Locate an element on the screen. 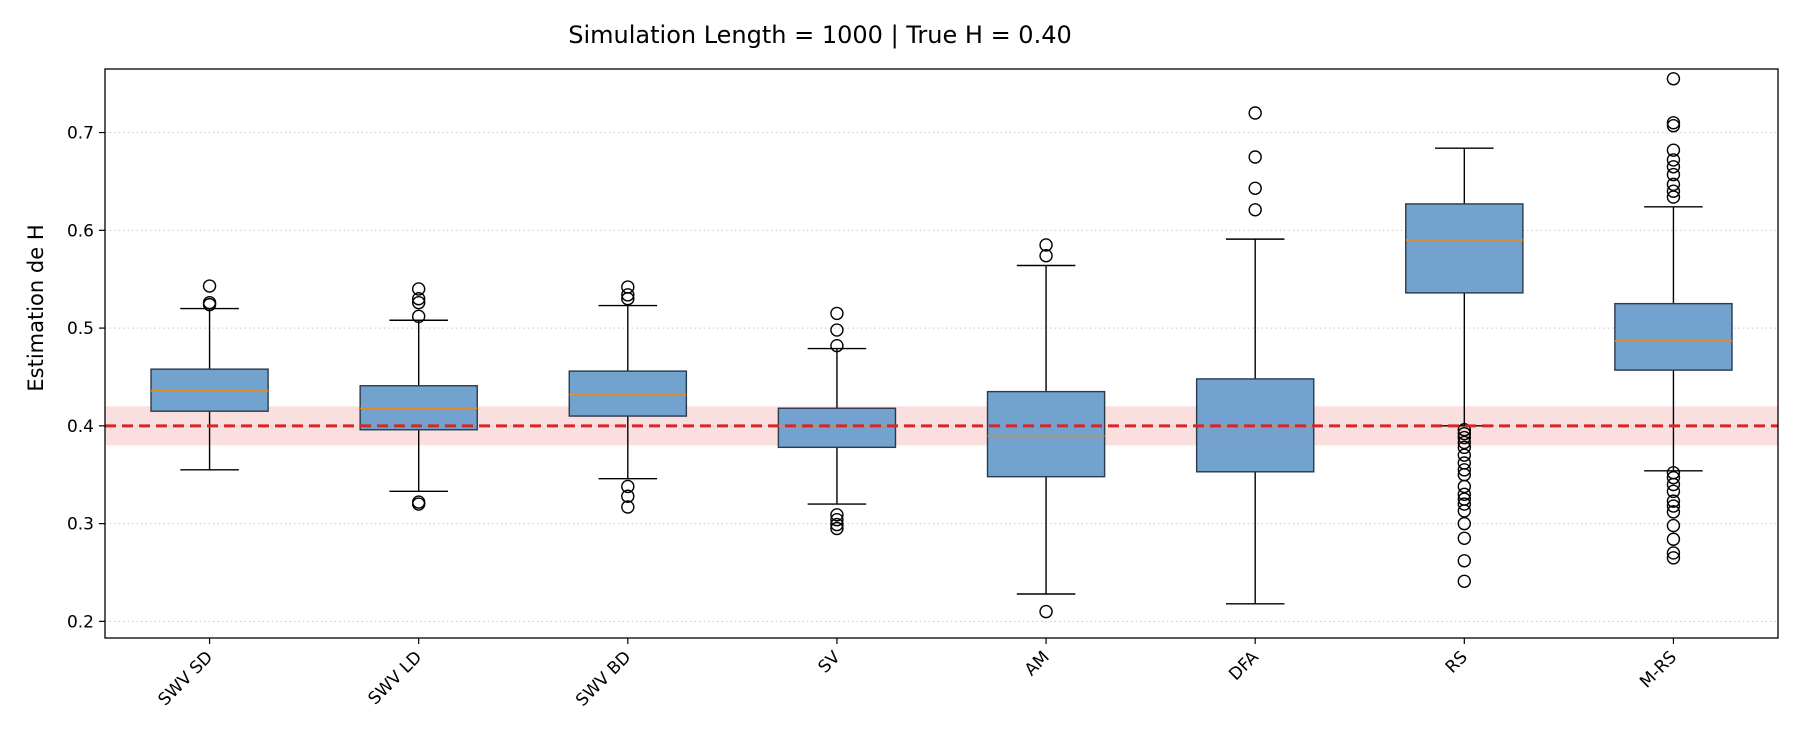 The width and height of the screenshot is (1800, 750). box-sv is located at coordinates (837, 421).